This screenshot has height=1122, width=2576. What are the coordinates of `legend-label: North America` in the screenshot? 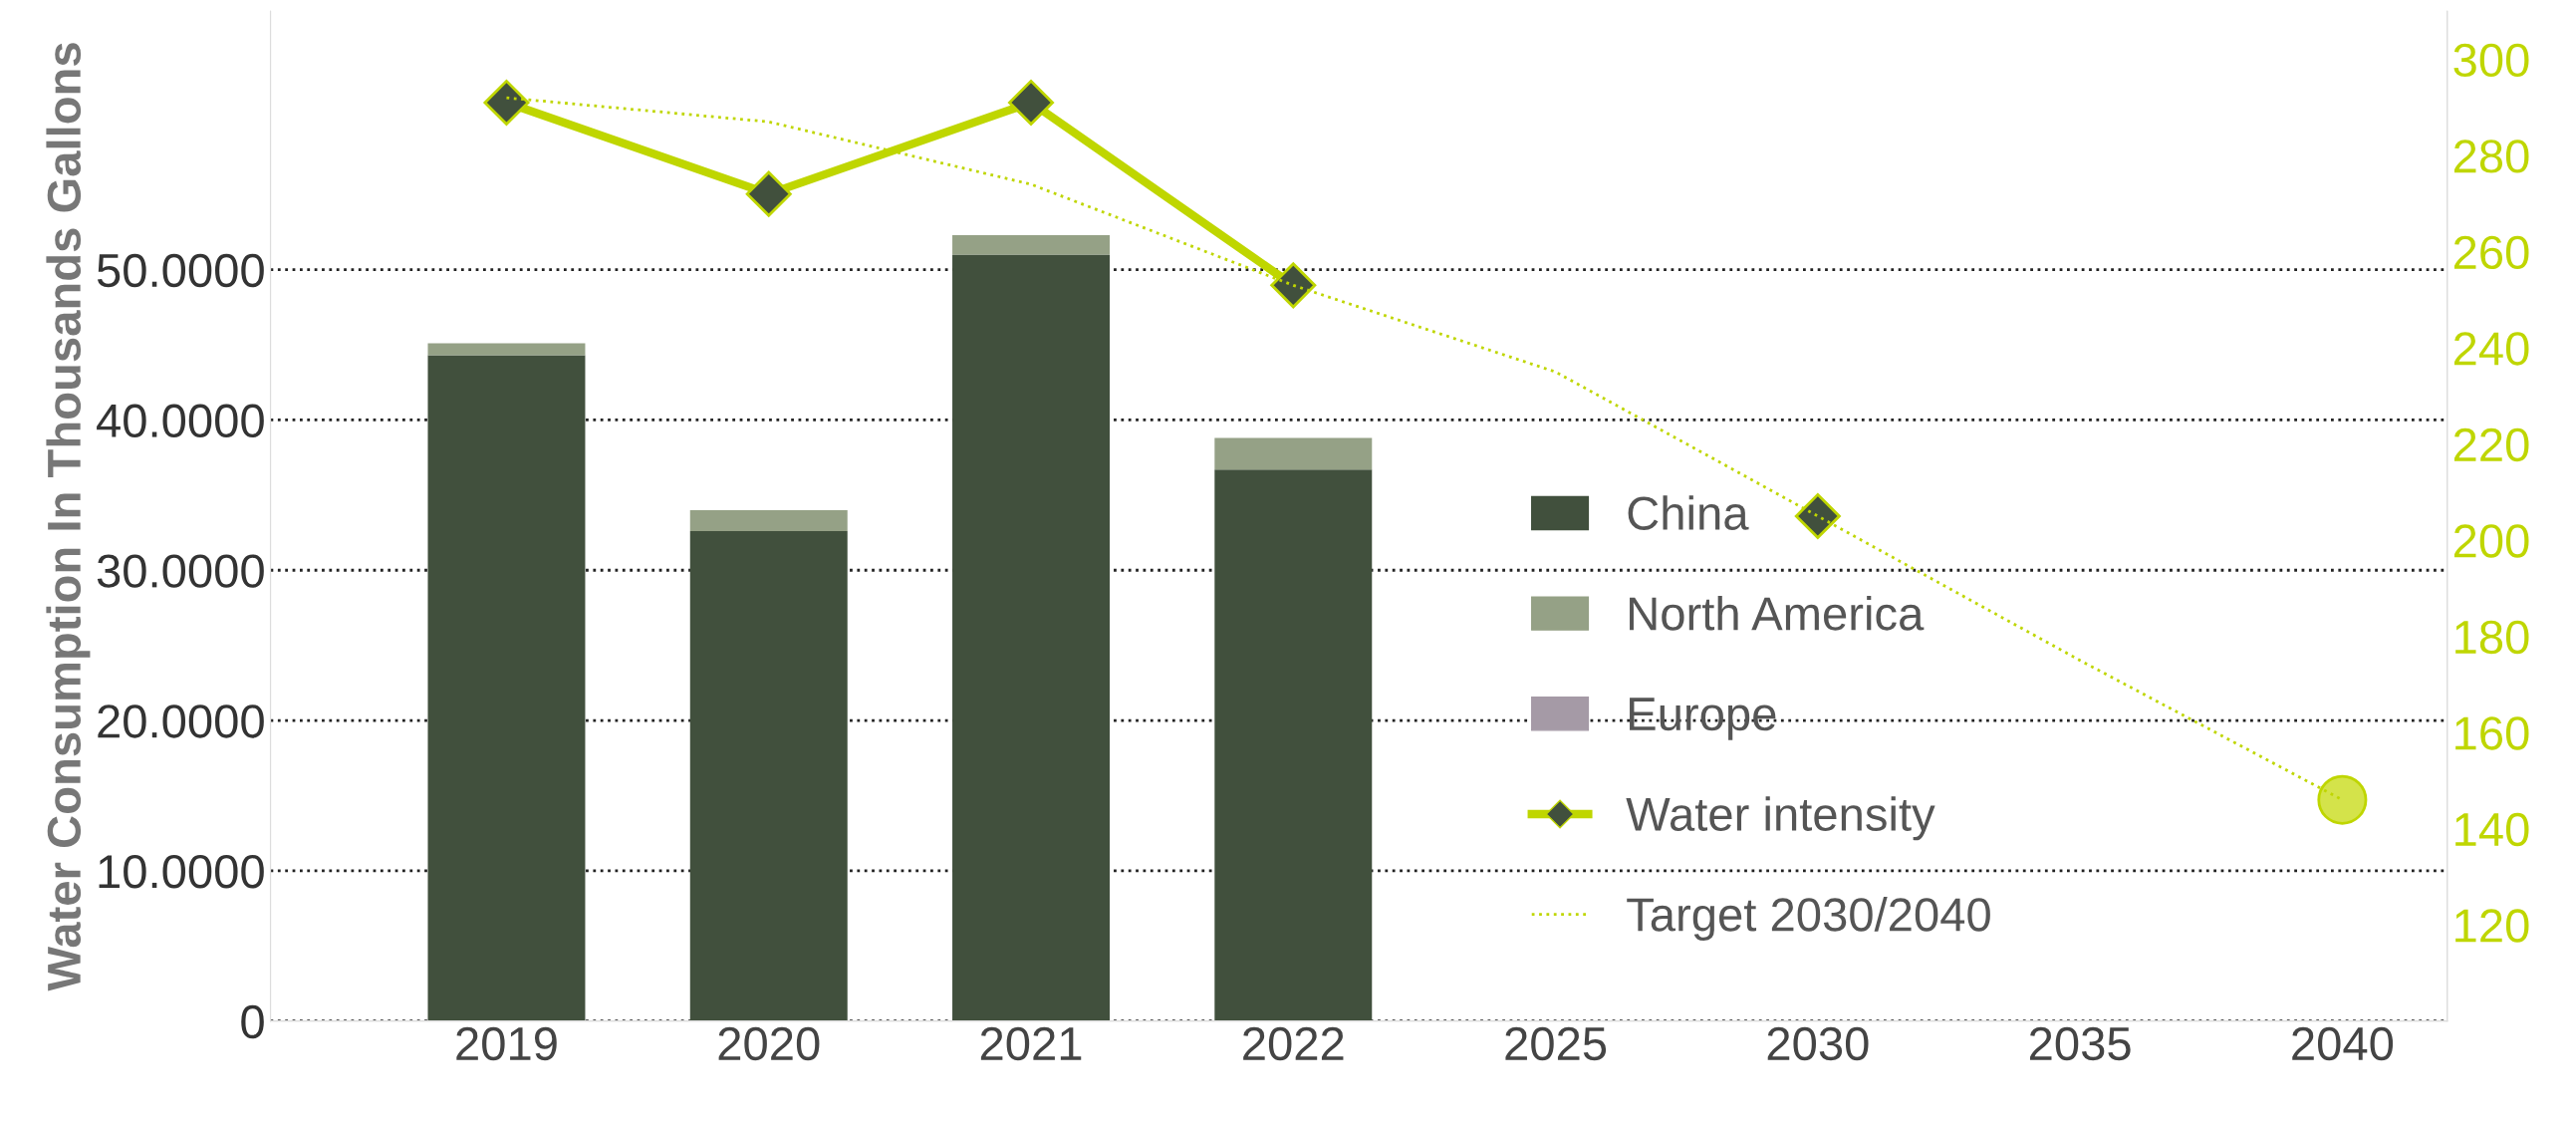 It's located at (1777, 613).